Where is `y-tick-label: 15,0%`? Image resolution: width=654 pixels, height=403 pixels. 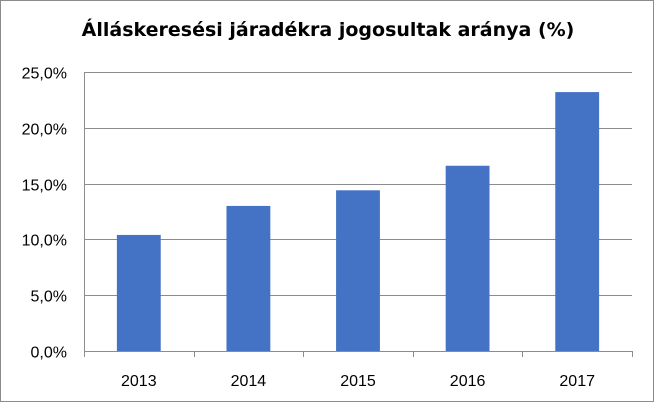 y-tick-label: 15,0% is located at coordinates (44, 186).